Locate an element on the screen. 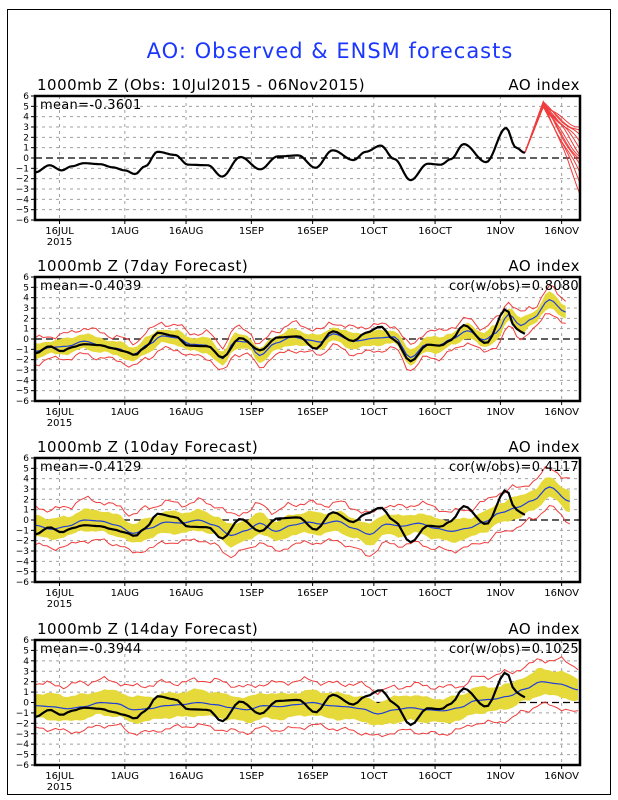 The height and width of the screenshot is (800, 618). mean-stat: mean=-0.3944 is located at coordinates (91, 649).